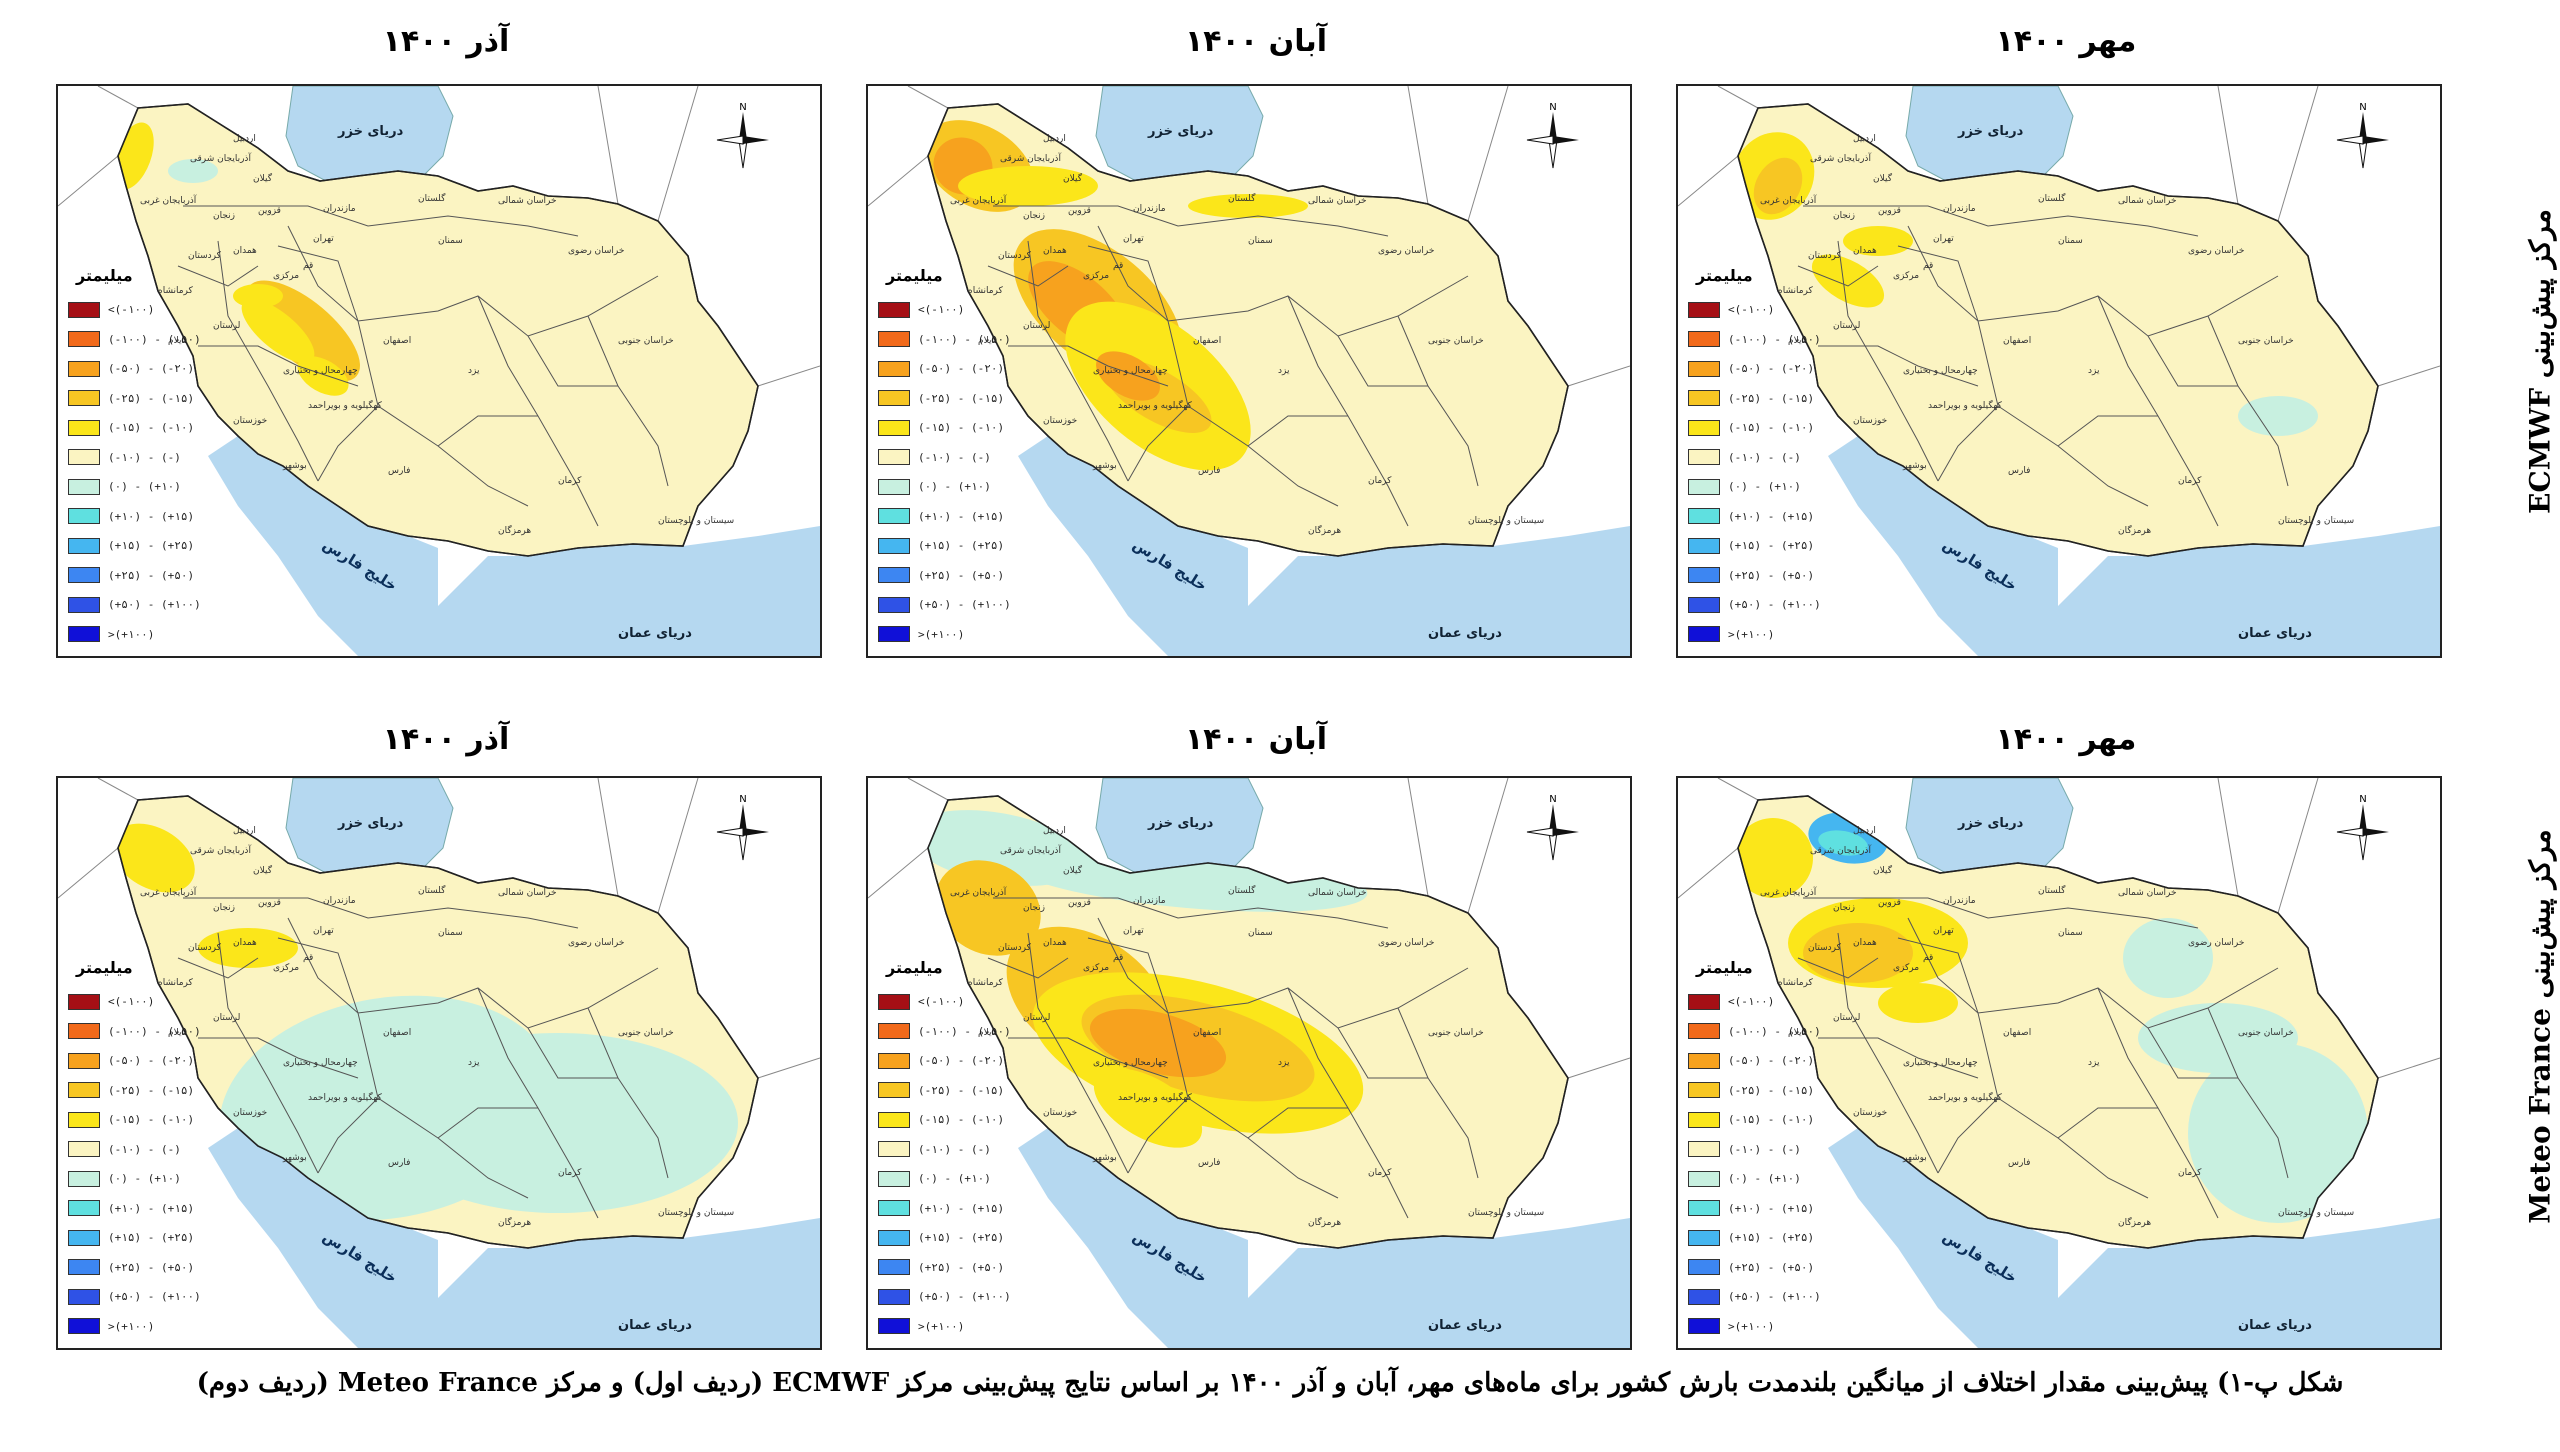 The width and height of the screenshot is (2560, 1452). Describe the element at coordinates (143, 428) in the screenshot. I see `legend-item: (-۱۵) - (-۱۰)` at that location.